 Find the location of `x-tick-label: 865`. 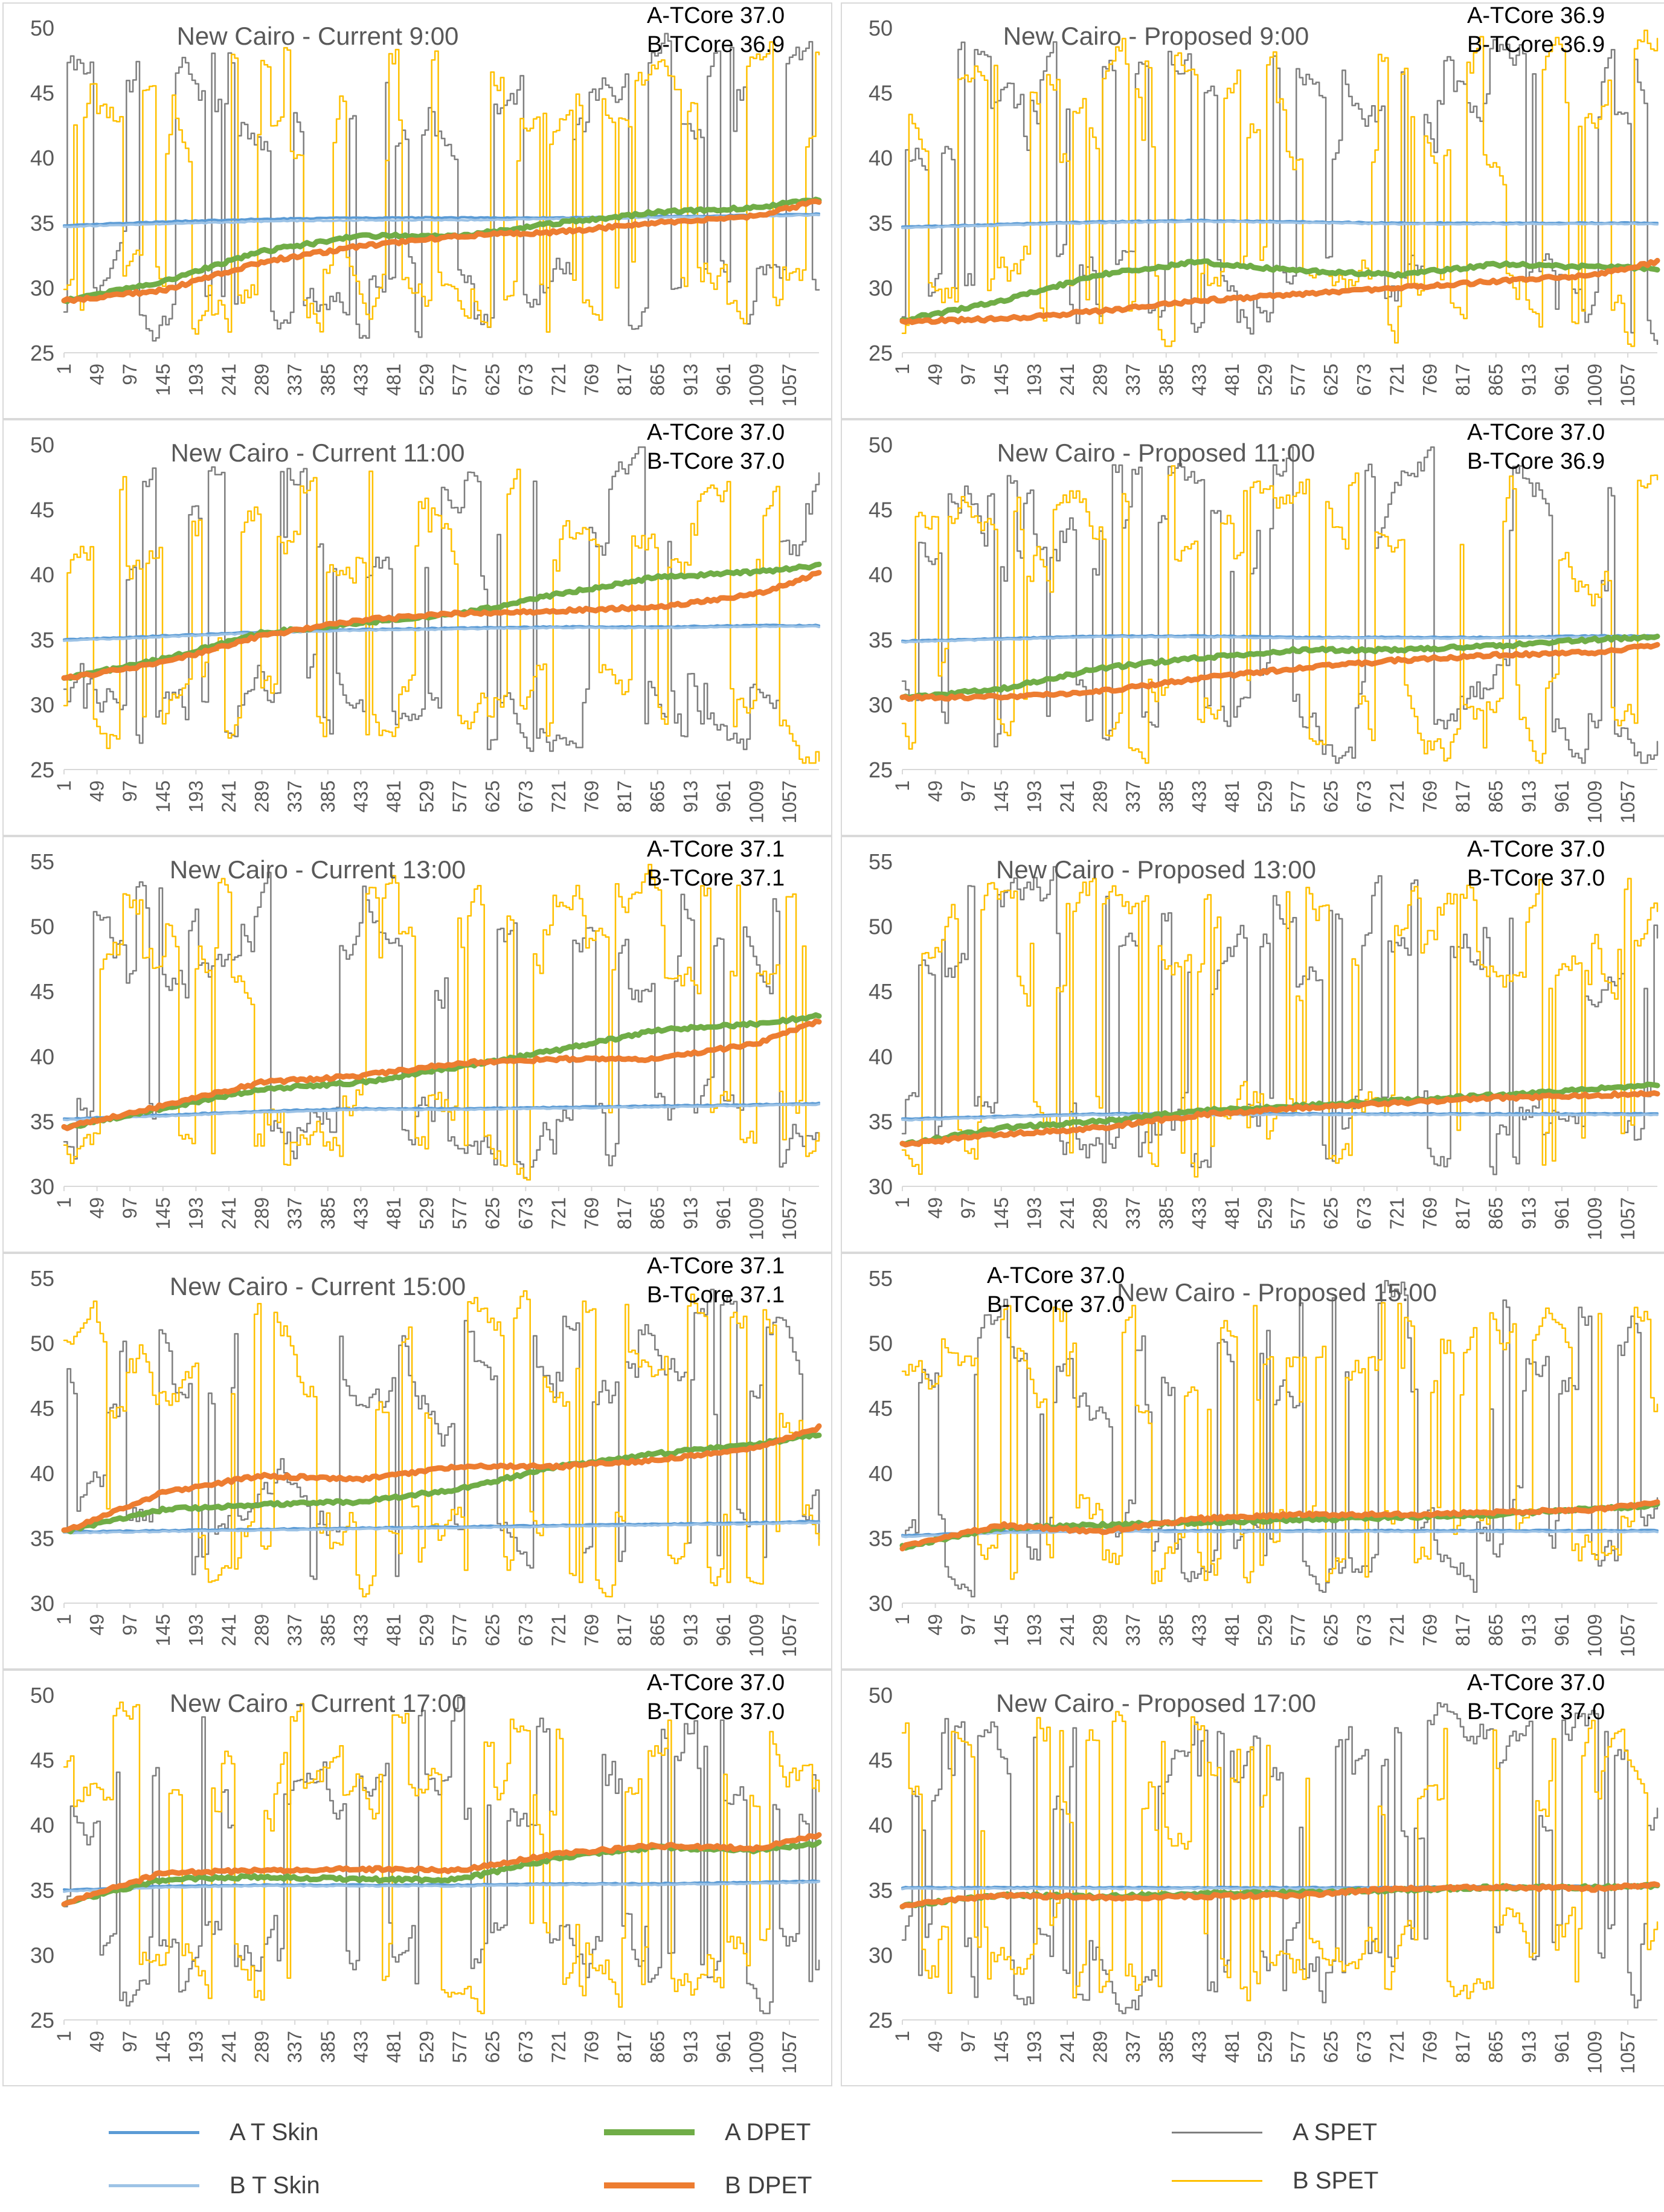

x-tick-label: 865 is located at coordinates (1496, 2047).